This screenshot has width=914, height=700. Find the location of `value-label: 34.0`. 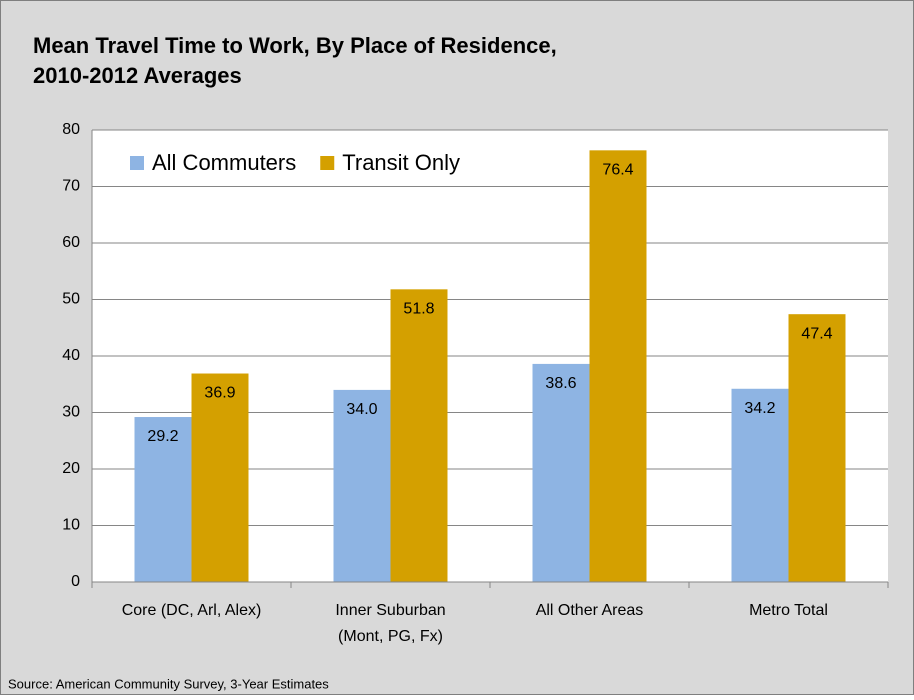

value-label: 34.0 is located at coordinates (361, 409).